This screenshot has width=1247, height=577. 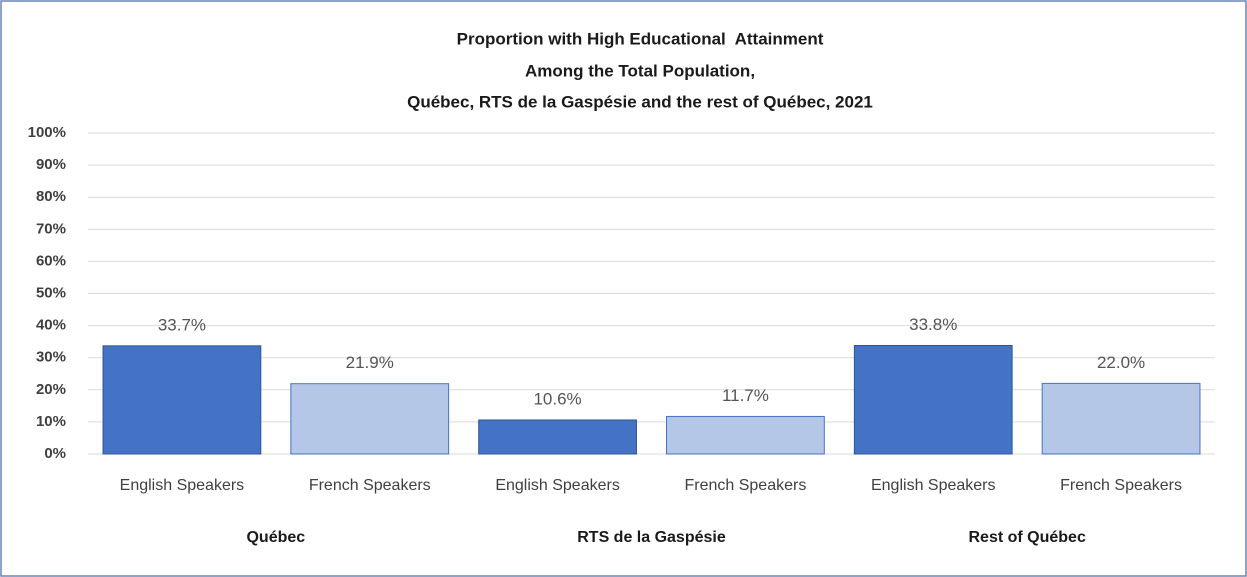 What do you see at coordinates (275, 537) in the screenshot?
I see `group-label: Québec` at bounding box center [275, 537].